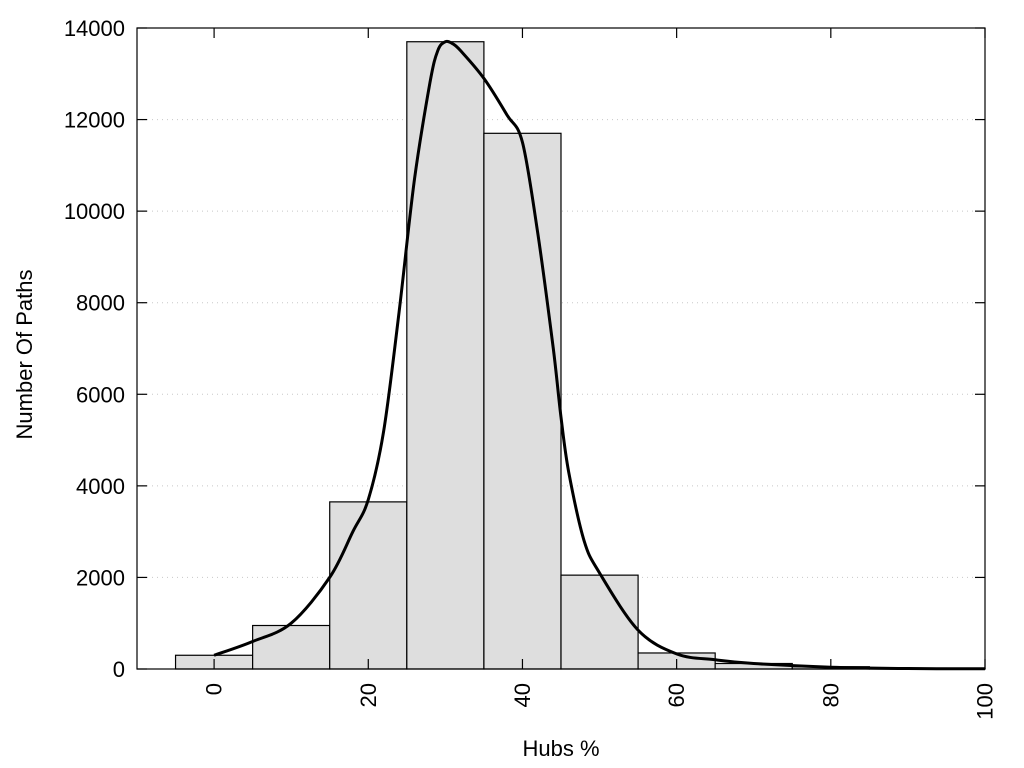 Image resolution: width=1024 pixels, height=768 pixels. What do you see at coordinates (94, 211) in the screenshot?
I see `y-tick-label-5: 10000` at bounding box center [94, 211].